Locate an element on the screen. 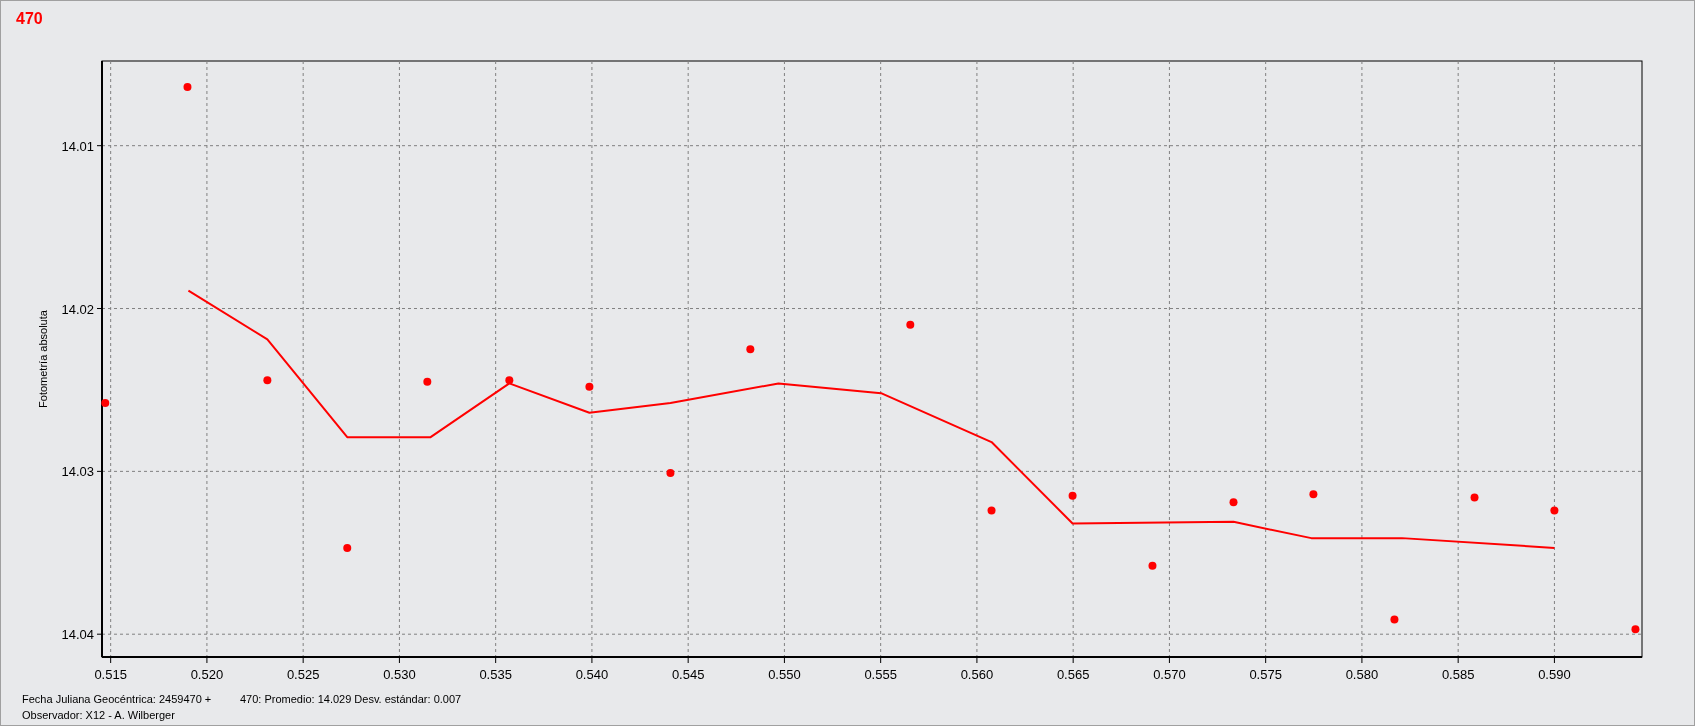 The height and width of the screenshot is (726, 1695). x-tick-label: 0.550 is located at coordinates (784, 674).